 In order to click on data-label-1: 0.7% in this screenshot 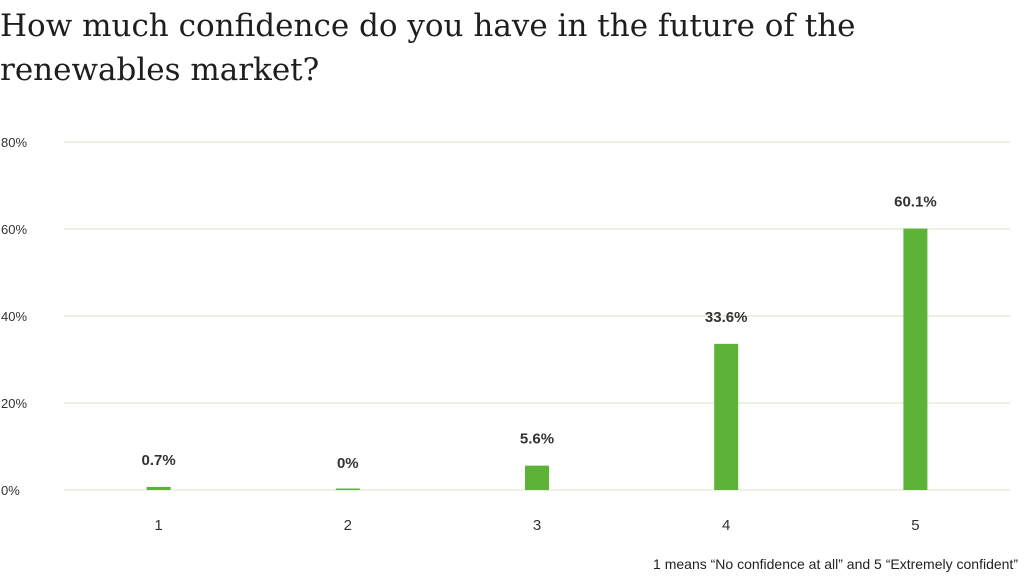, I will do `click(158, 460)`.